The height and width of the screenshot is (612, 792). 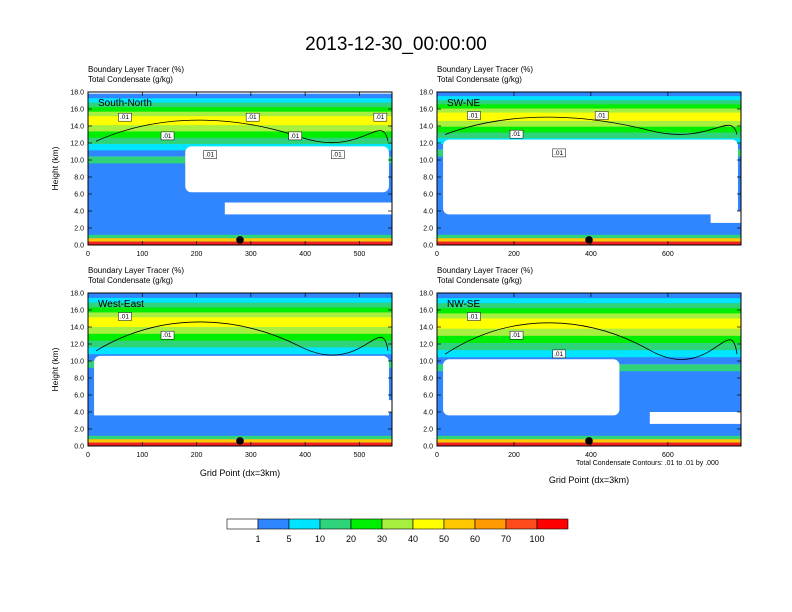 I want to click on legend-label: 50, so click(x=444, y=539).